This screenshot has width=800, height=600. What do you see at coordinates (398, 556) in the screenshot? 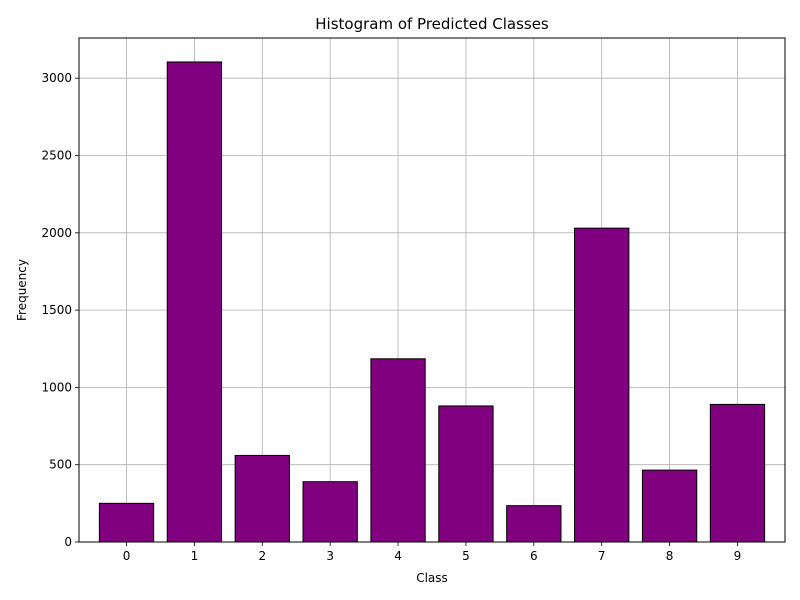
I see `x-tick-label: 4` at bounding box center [398, 556].